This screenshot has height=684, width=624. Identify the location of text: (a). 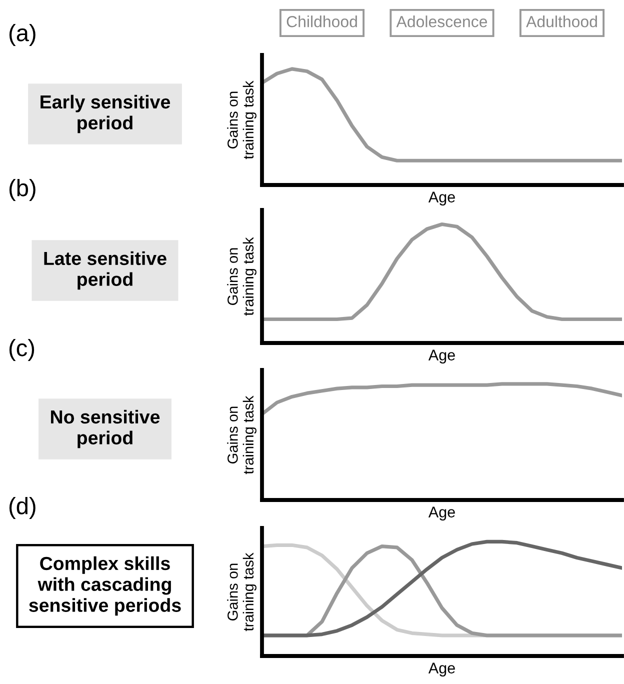
(22, 35).